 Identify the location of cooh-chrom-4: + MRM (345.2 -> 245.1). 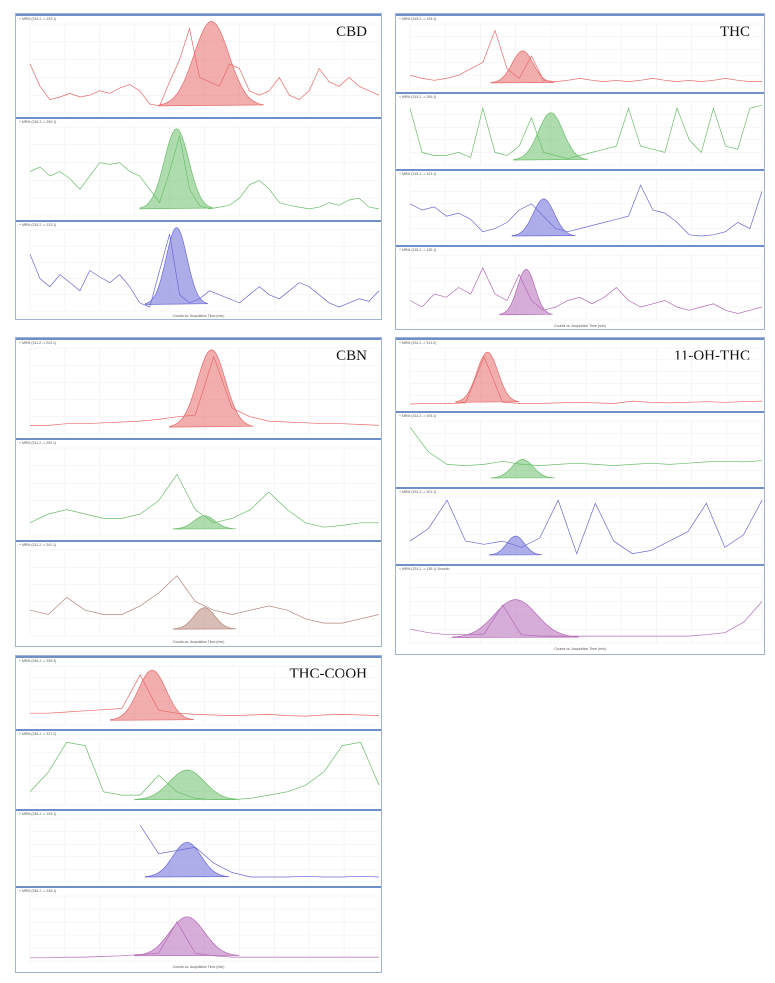
(198, 925).